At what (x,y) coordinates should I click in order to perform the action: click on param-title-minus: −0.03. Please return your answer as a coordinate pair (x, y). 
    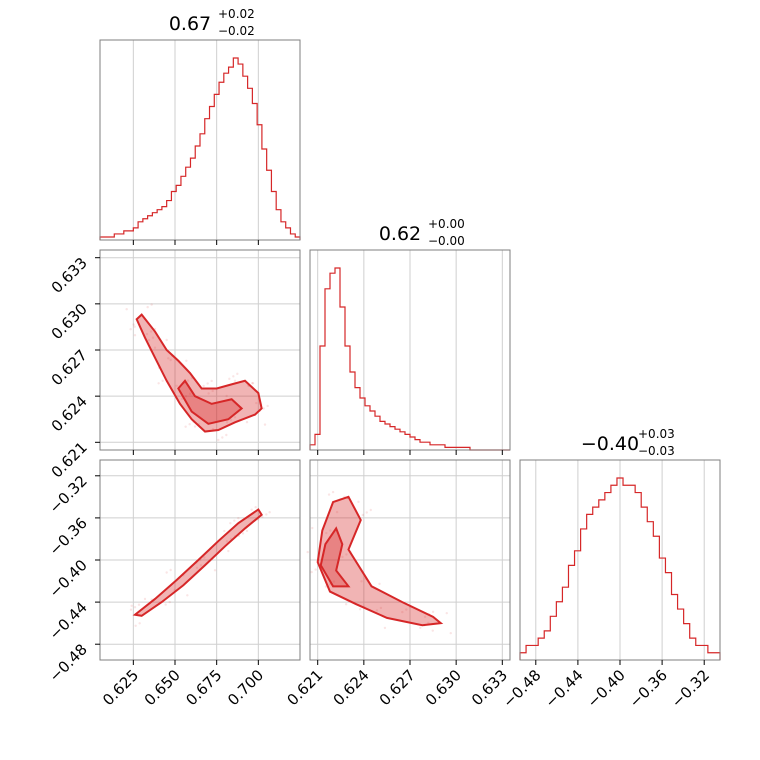
    Looking at the image, I should click on (656, 451).